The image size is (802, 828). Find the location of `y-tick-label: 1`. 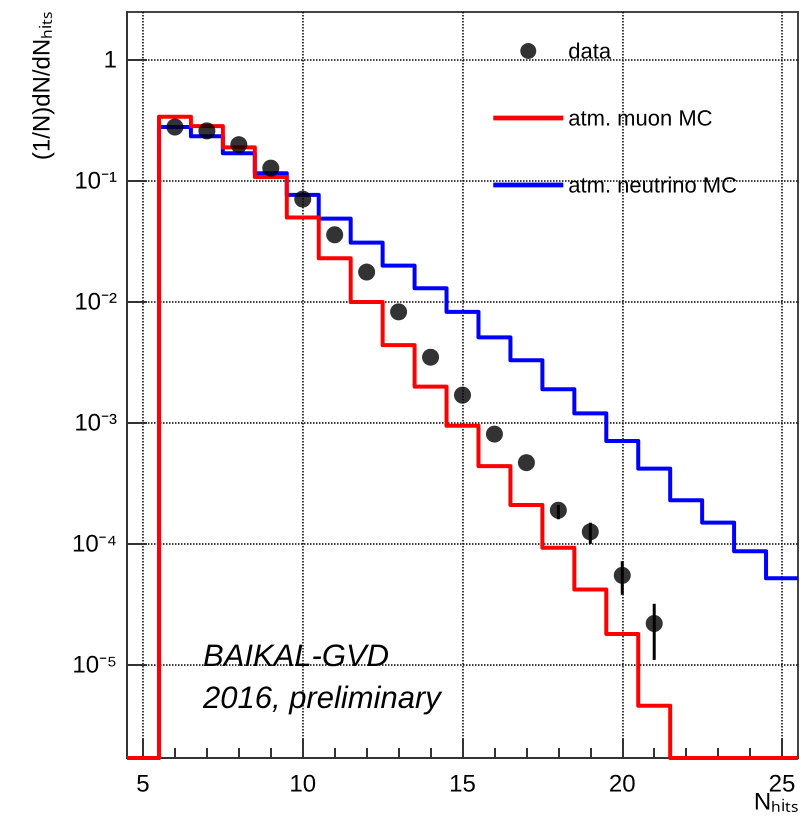

y-tick-label: 1 is located at coordinates (110, 60).